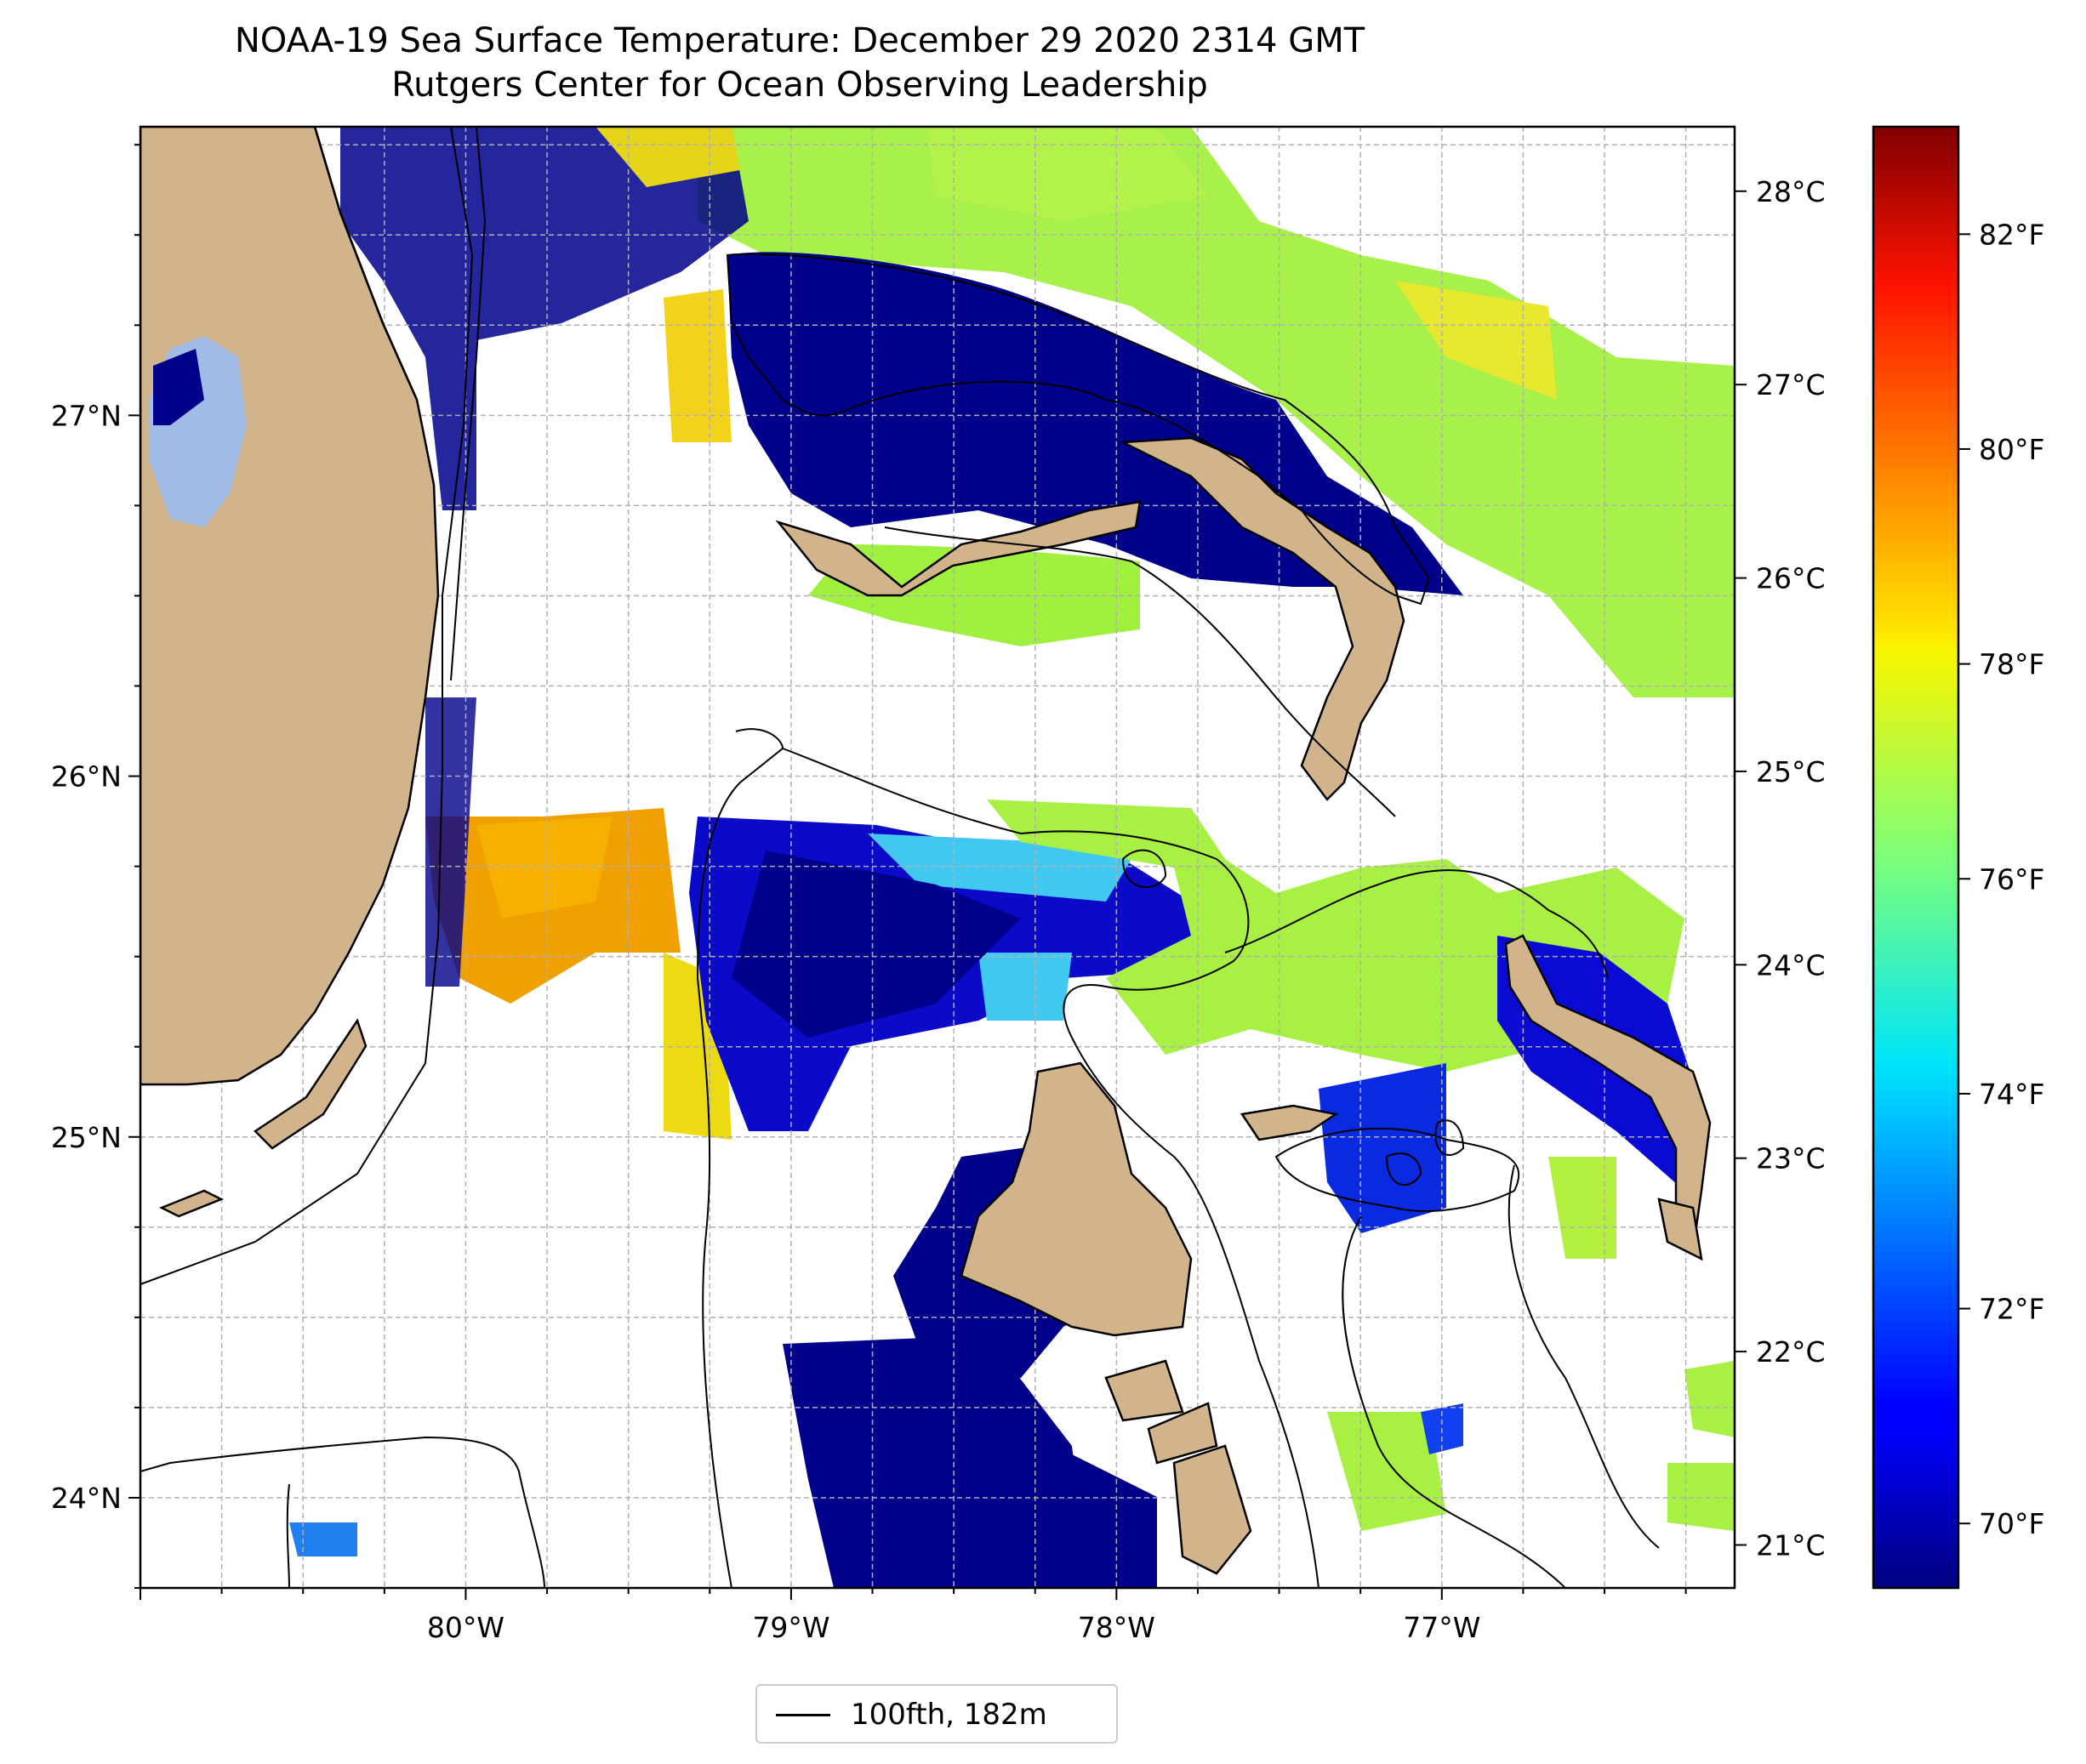 This screenshot has height=1764, width=2086. I want to click on fahrenheit-tick-label: 76°F, so click(2012, 879).